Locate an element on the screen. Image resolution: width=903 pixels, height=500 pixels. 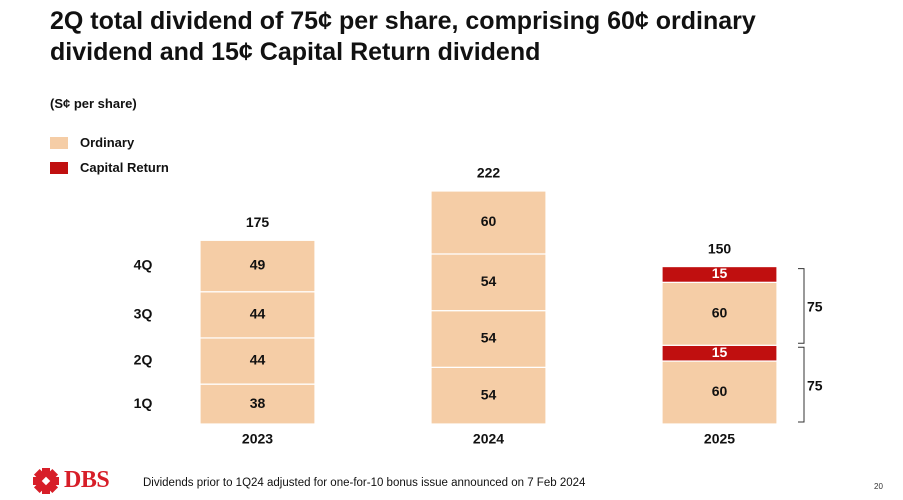
bar-segment-2024-4q-ordinary is located at coordinates (488, 222).